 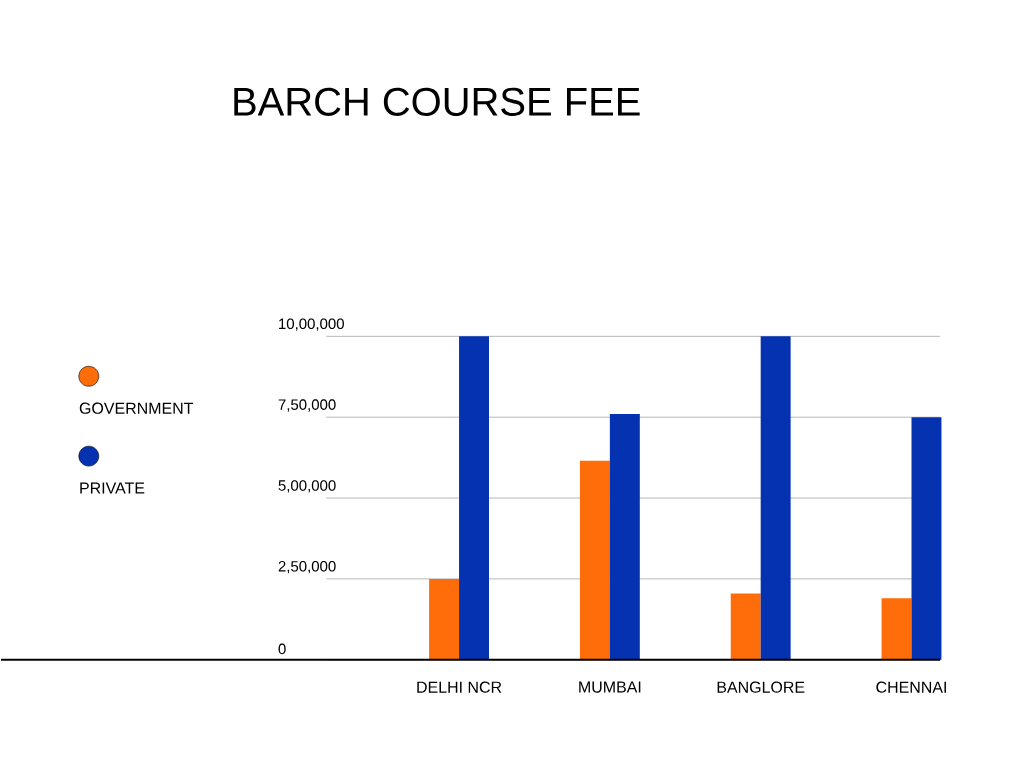 I want to click on x-tick-label: BANGLORE, so click(x=761, y=687).